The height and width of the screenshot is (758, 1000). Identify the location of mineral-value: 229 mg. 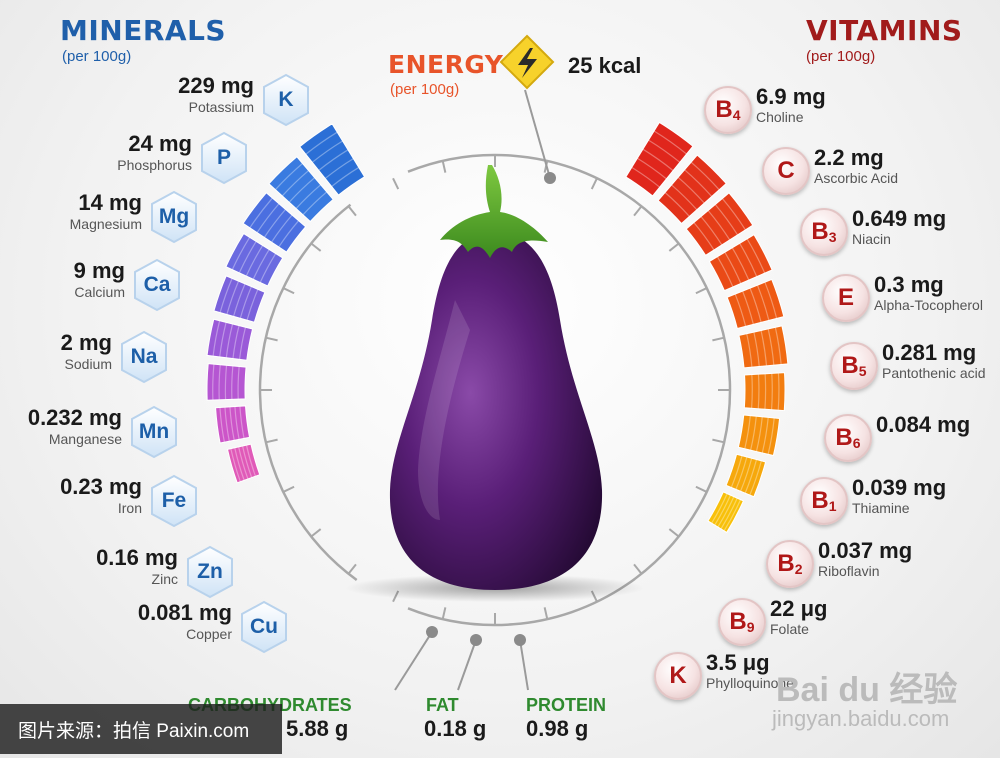
(216, 85).